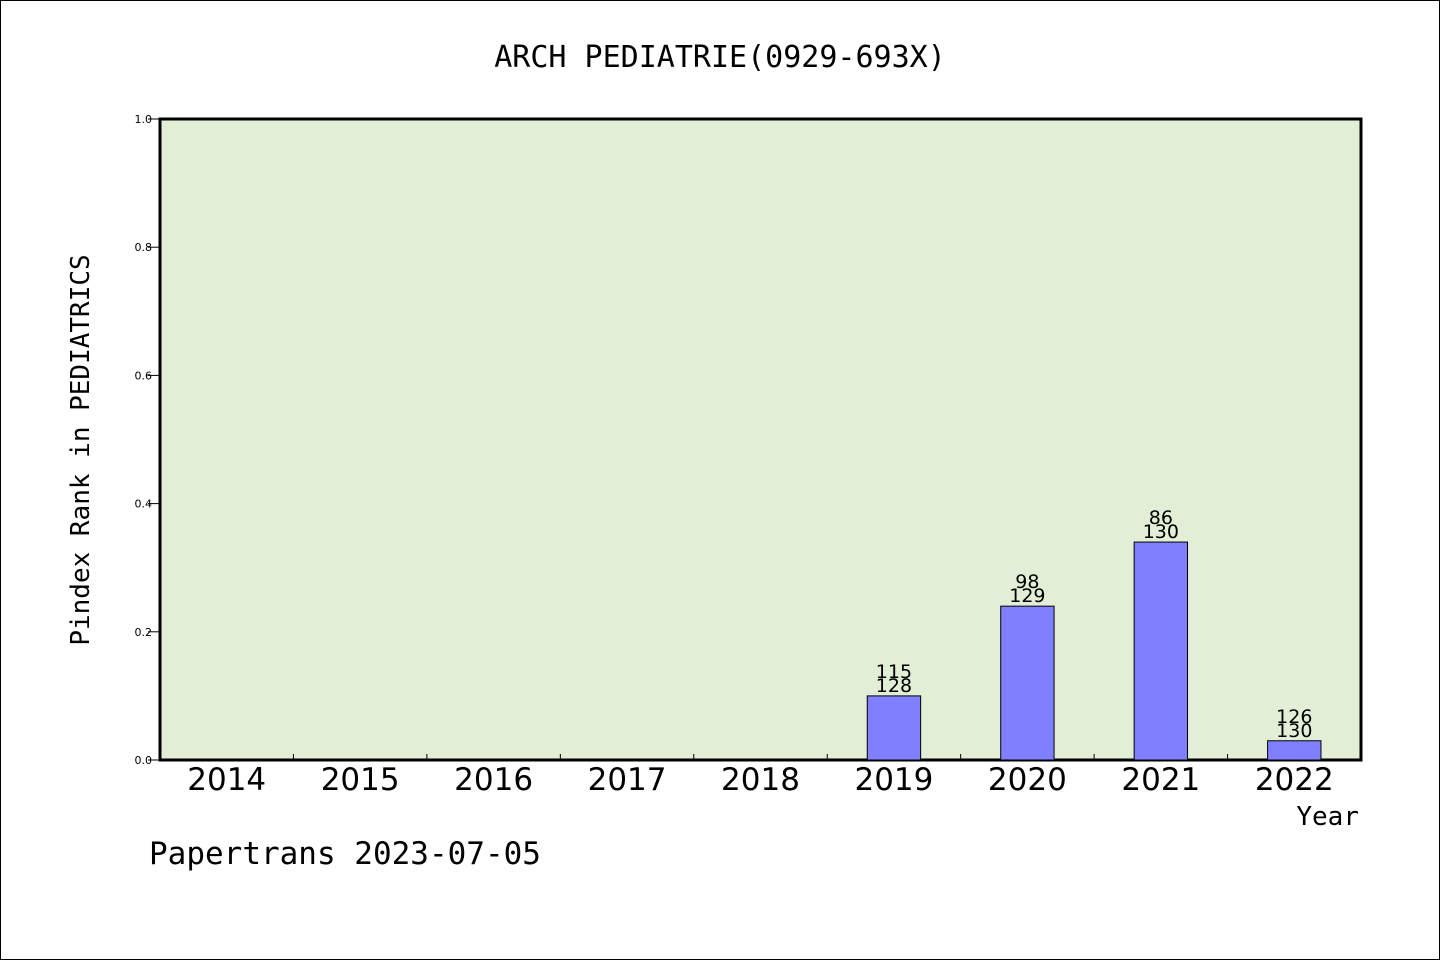  Describe the element at coordinates (893, 780) in the screenshot. I see `x-tick-label: 2019` at that location.